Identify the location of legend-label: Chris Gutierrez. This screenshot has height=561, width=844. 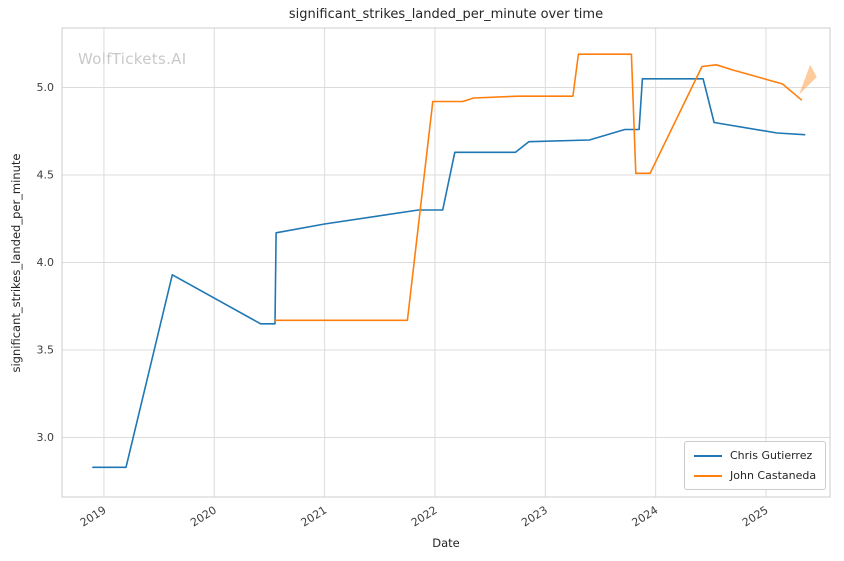
(771, 455).